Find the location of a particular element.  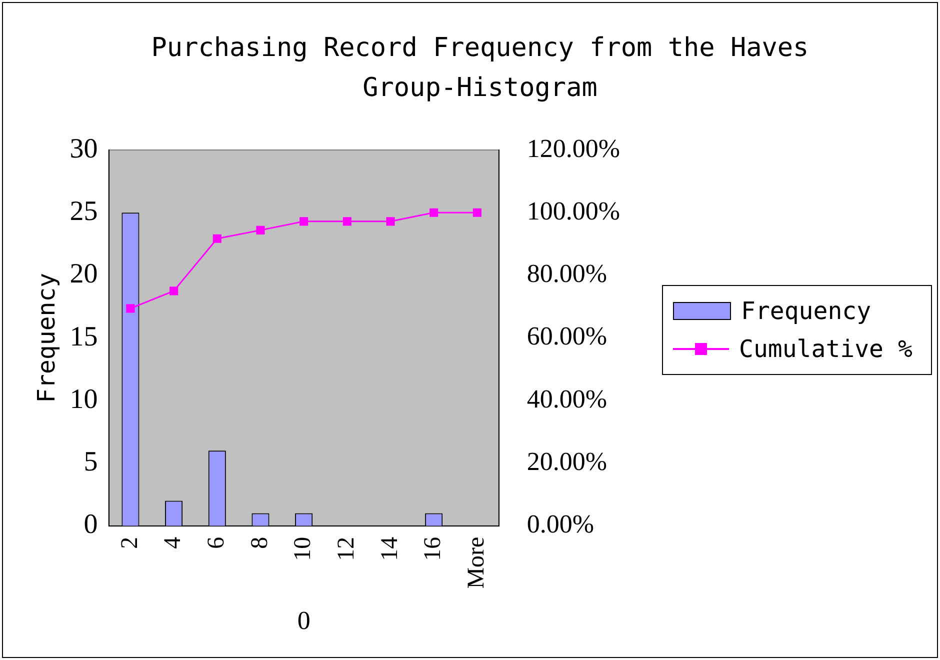

x-tick-label: 12 is located at coordinates (346, 548).